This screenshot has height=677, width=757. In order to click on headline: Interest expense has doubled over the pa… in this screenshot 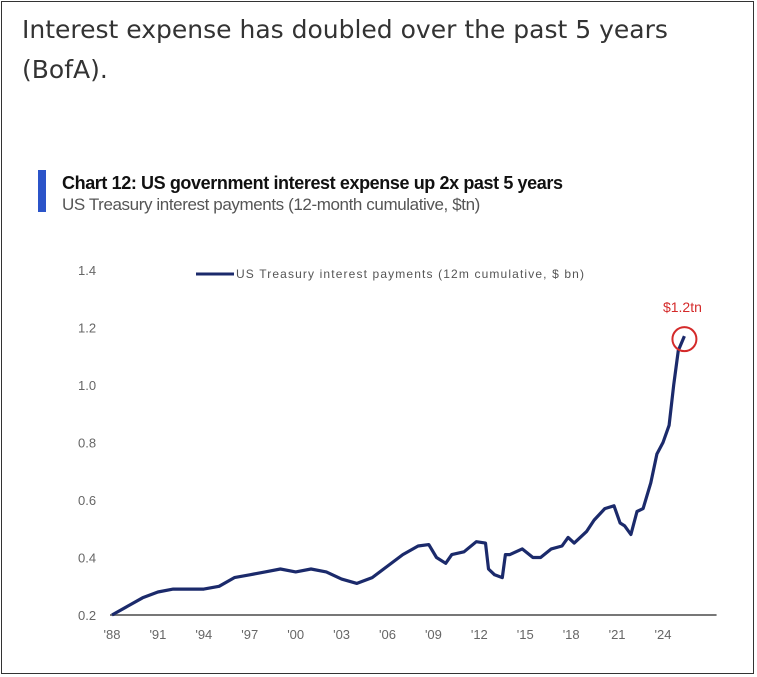, I will do `click(345, 49)`.